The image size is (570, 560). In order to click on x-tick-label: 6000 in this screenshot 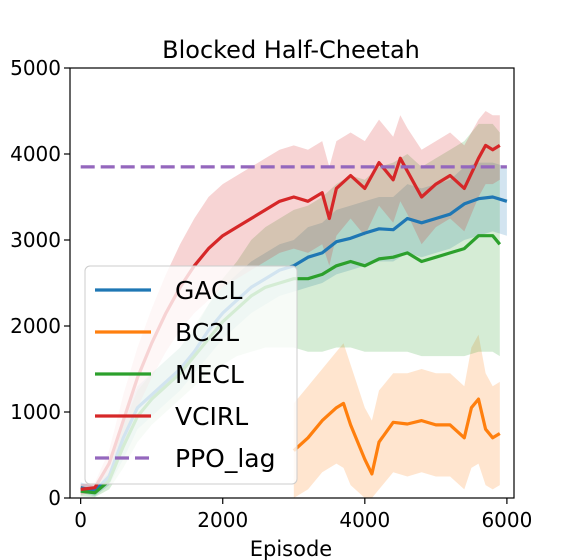, I will do `click(506, 520)`.